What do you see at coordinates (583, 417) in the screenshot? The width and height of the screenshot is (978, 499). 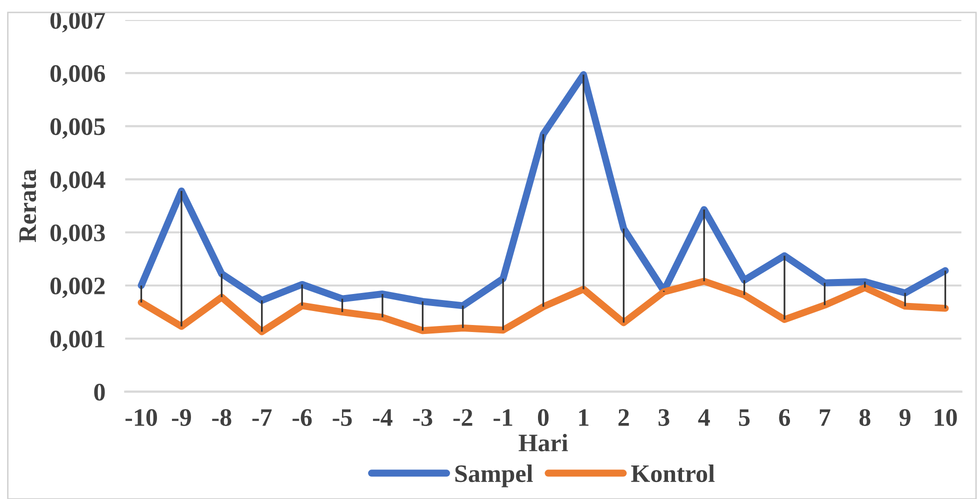 I see `x-tick-label: 1` at bounding box center [583, 417].